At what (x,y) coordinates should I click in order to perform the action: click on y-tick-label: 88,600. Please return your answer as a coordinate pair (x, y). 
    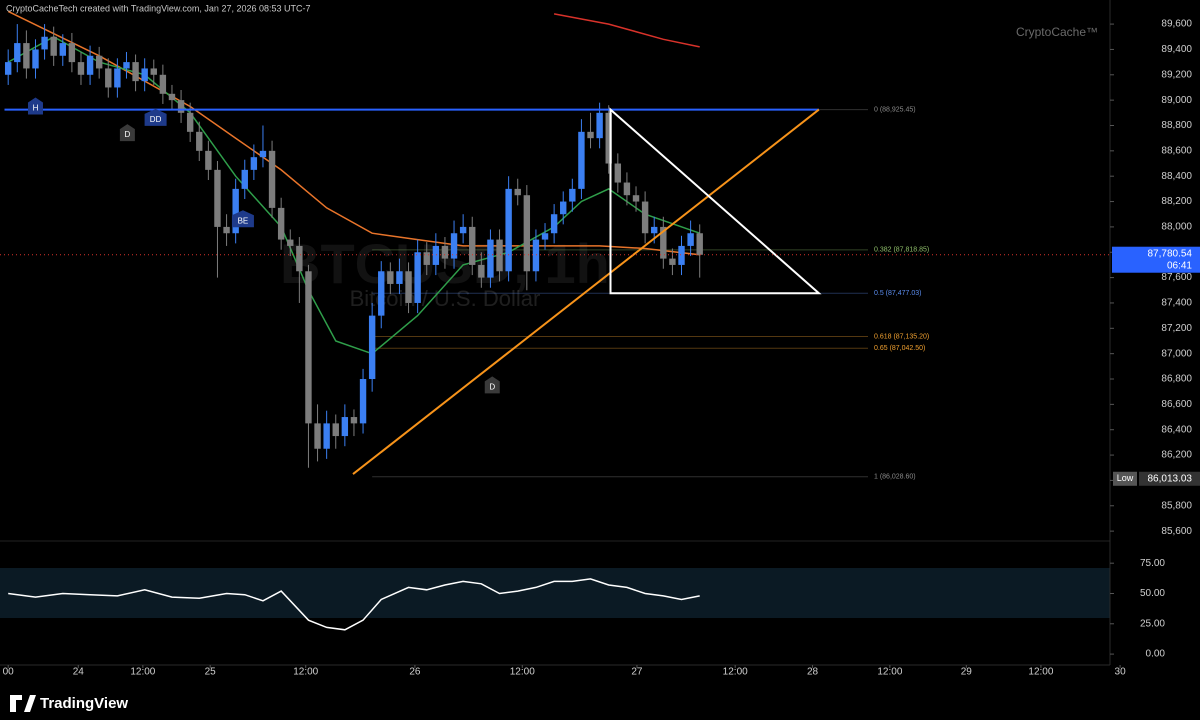
    Looking at the image, I should click on (1176, 150).